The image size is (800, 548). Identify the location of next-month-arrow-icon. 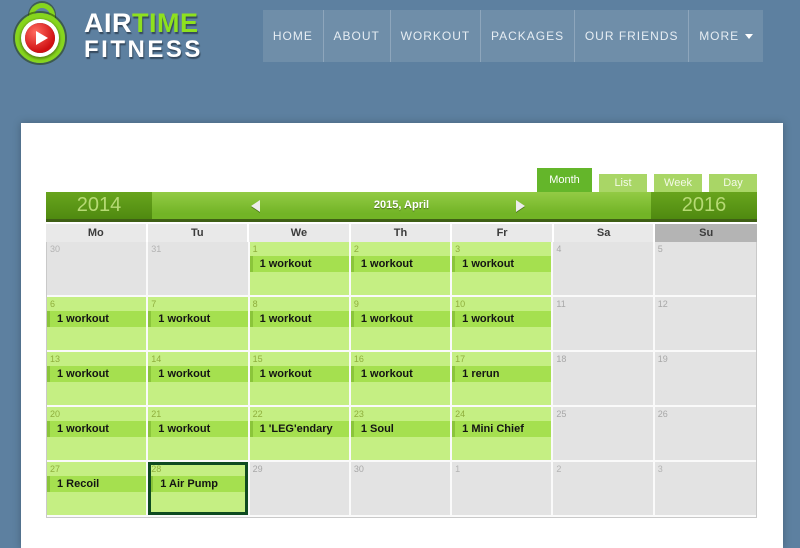
(520, 206).